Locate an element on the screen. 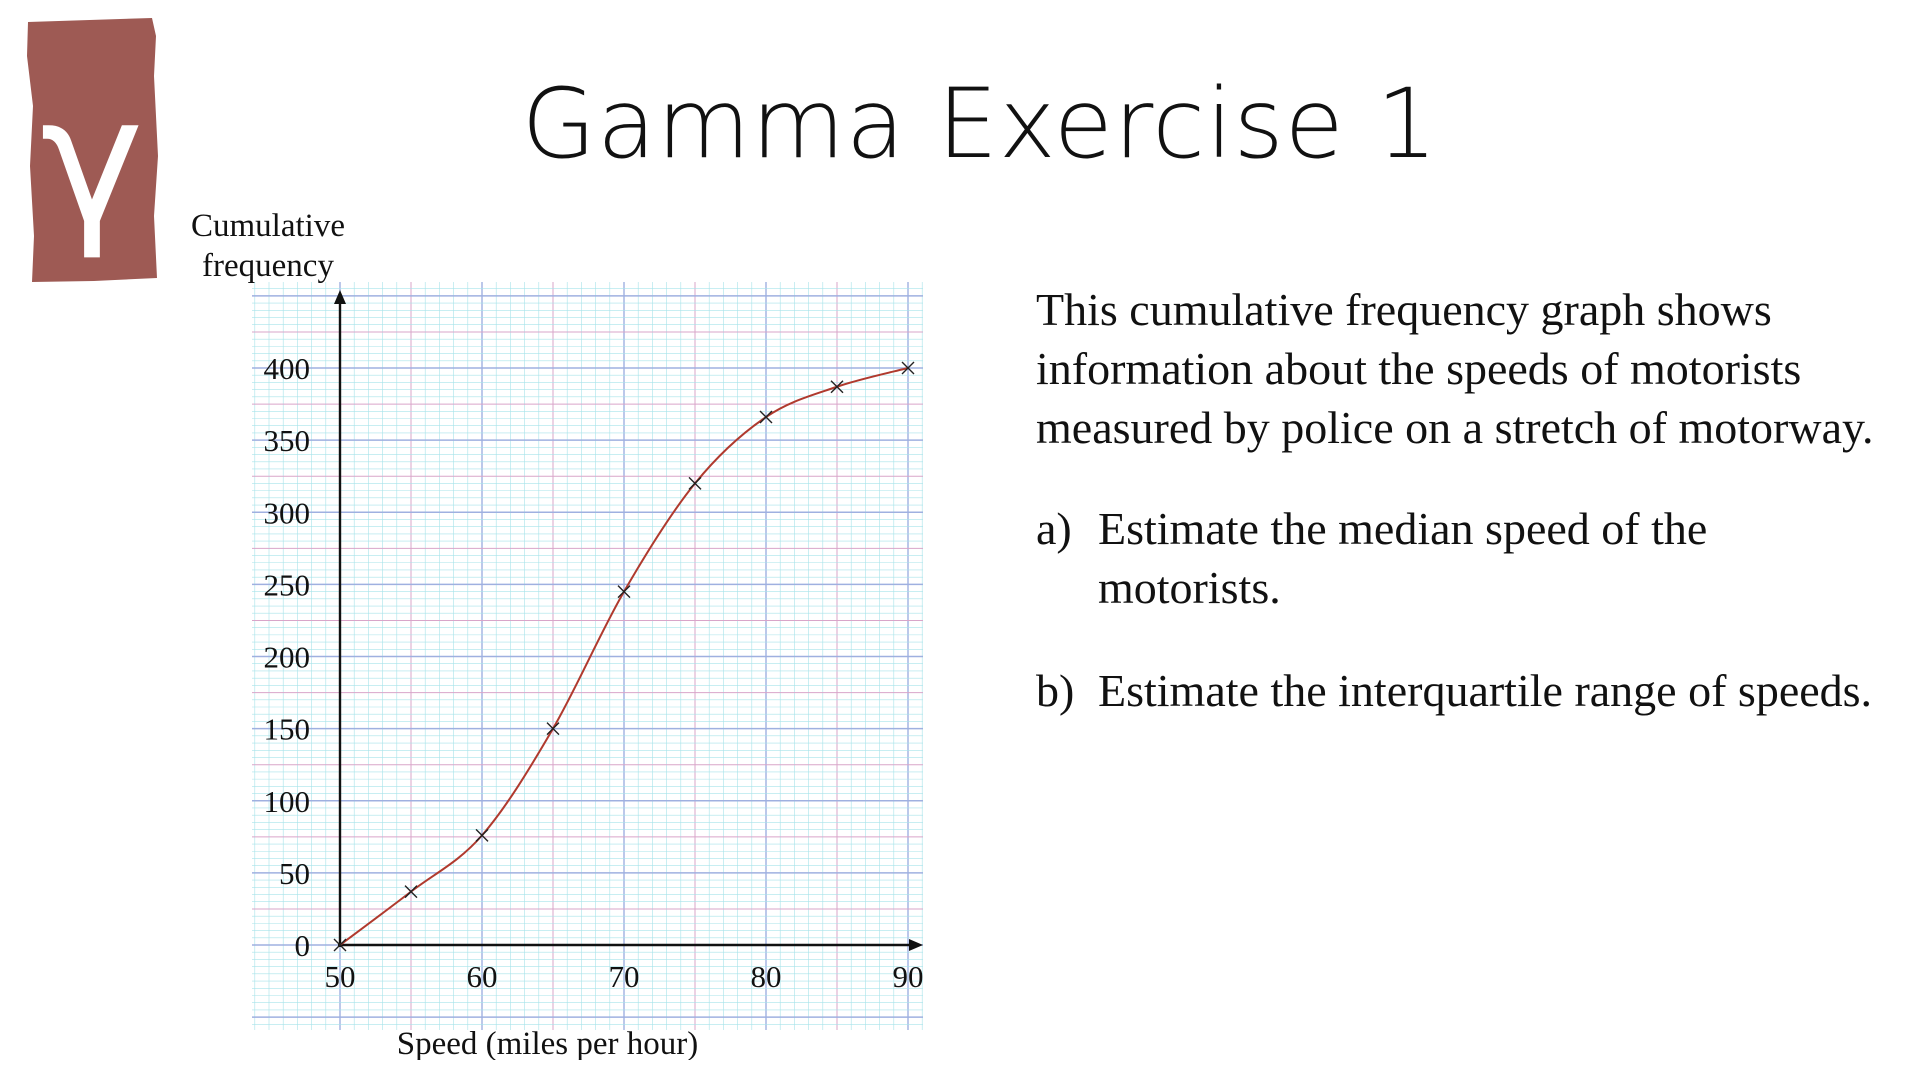 The height and width of the screenshot is (1080, 1920). question-b-letter: b) is located at coordinates (1055, 690).